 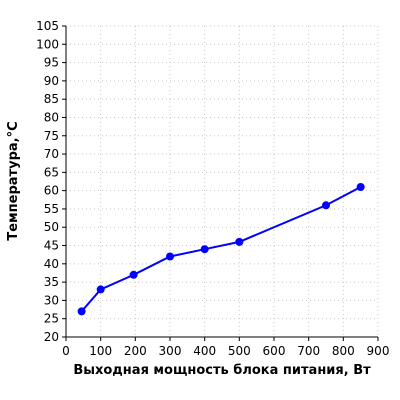 I want to click on y-tick-label-15: 95, so click(x=51, y=63).